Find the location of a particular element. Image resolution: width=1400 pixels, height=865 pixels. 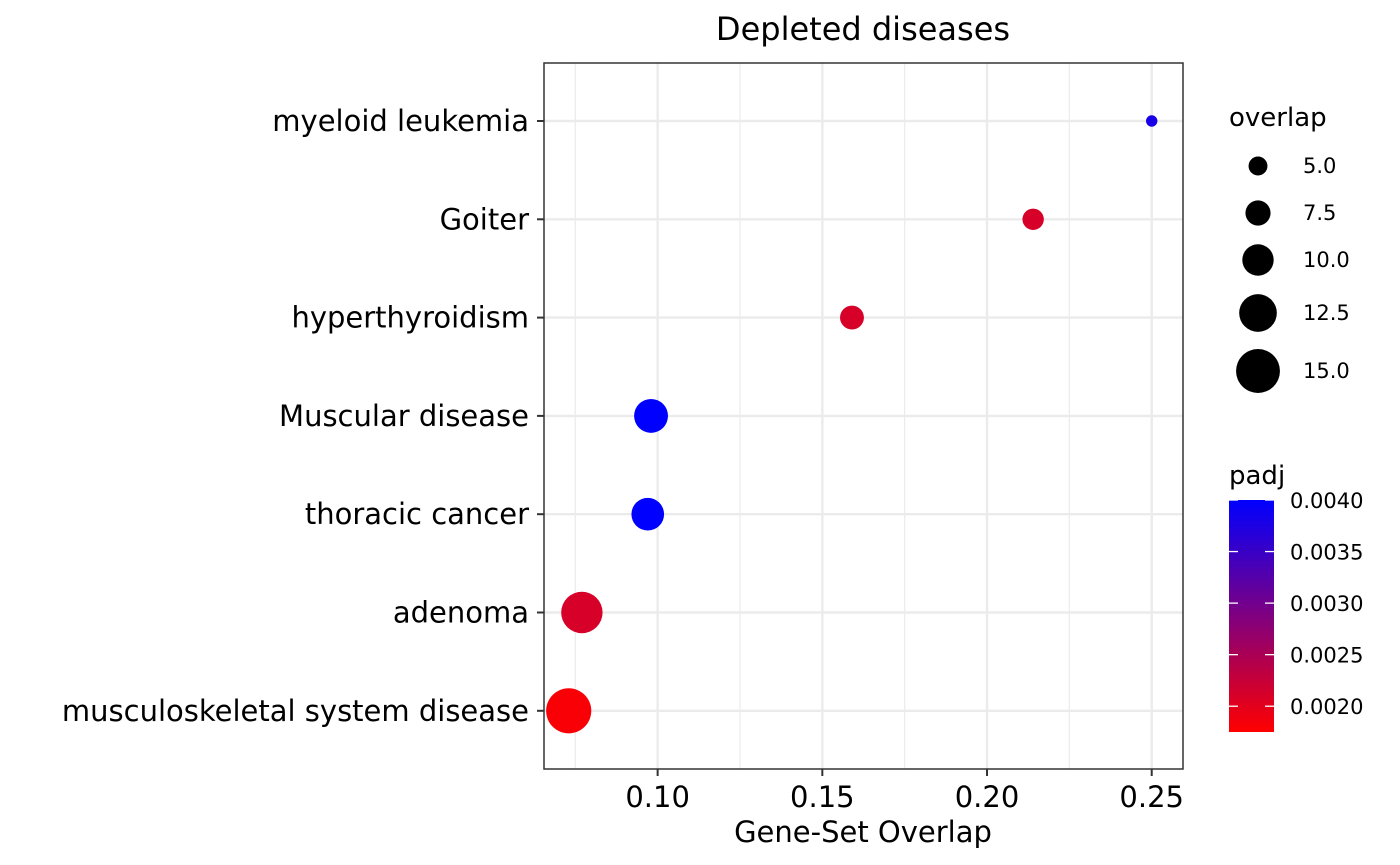

size-legend: overlap 5.0 7.5 10.0 12.5 15.0 is located at coordinates (1289, 248).